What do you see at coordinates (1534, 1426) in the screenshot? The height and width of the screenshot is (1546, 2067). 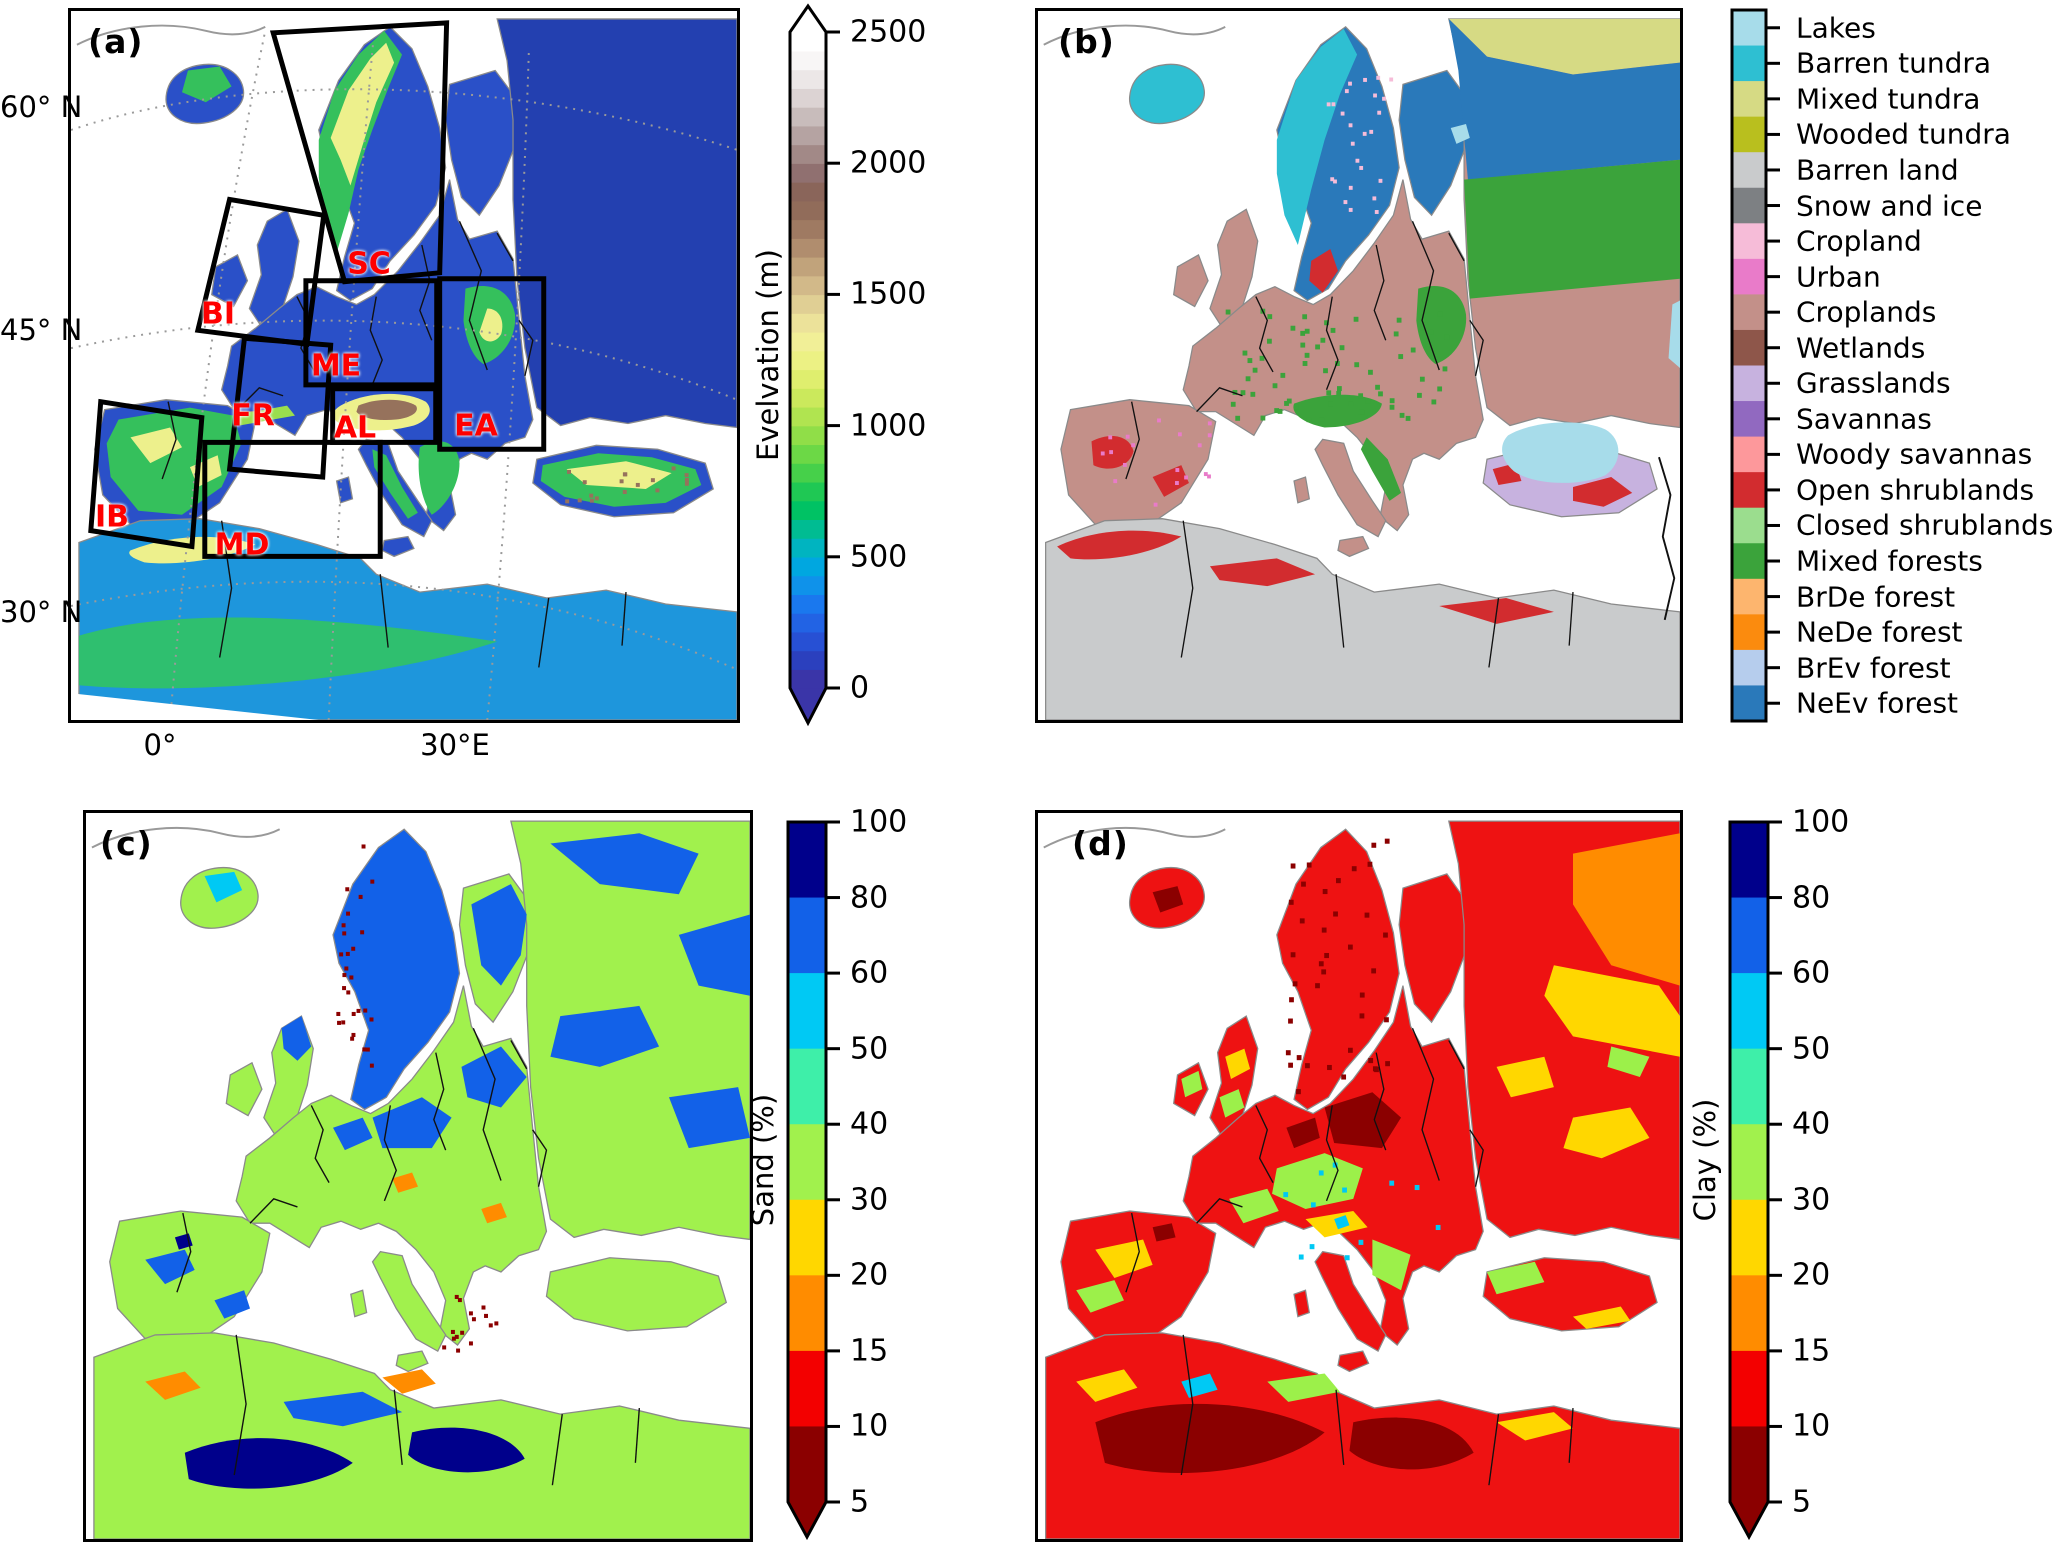 I see `egypt-yellow` at bounding box center [1534, 1426].